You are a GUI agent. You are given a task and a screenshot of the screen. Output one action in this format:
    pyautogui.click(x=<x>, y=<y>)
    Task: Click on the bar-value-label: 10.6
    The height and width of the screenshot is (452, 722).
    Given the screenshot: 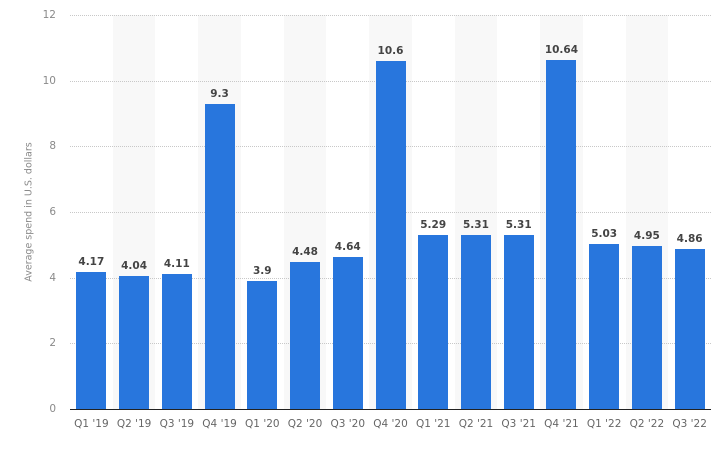 What is the action you would take?
    pyautogui.click(x=390, y=50)
    